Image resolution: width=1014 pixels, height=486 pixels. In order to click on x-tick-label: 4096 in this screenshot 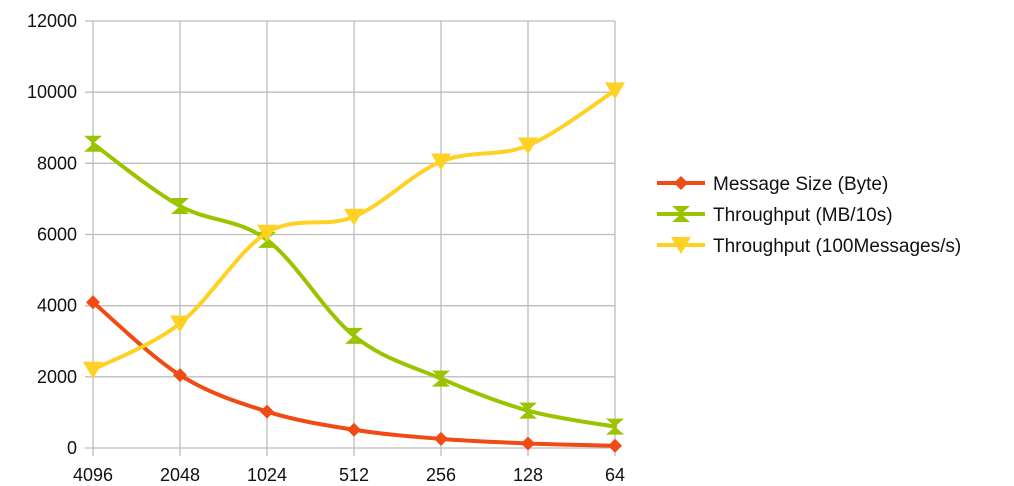, I will do `click(93, 475)`.